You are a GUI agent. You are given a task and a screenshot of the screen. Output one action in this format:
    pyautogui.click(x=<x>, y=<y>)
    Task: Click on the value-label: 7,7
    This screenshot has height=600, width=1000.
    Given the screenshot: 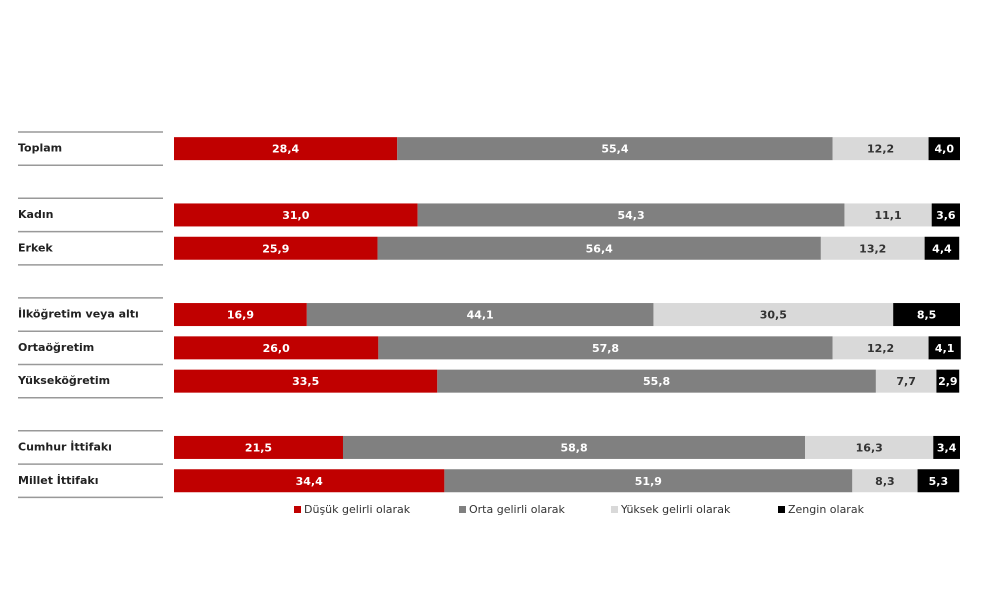 What is the action you would take?
    pyautogui.click(x=906, y=381)
    